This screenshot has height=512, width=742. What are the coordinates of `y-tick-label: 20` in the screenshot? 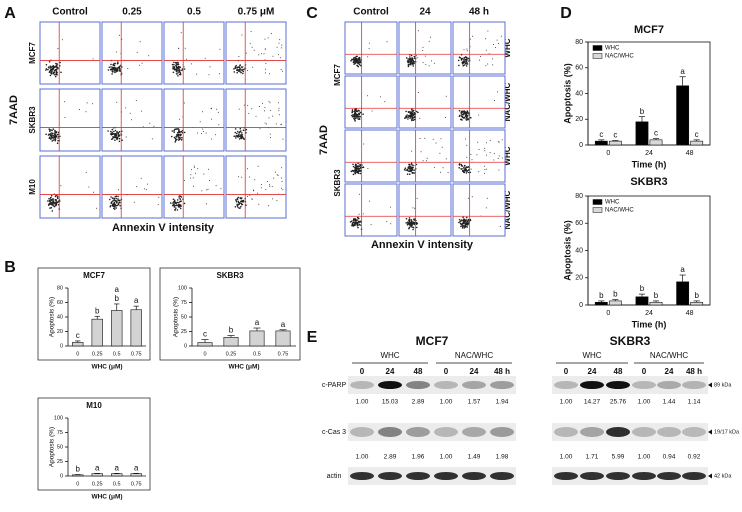 It's located at (579, 278).